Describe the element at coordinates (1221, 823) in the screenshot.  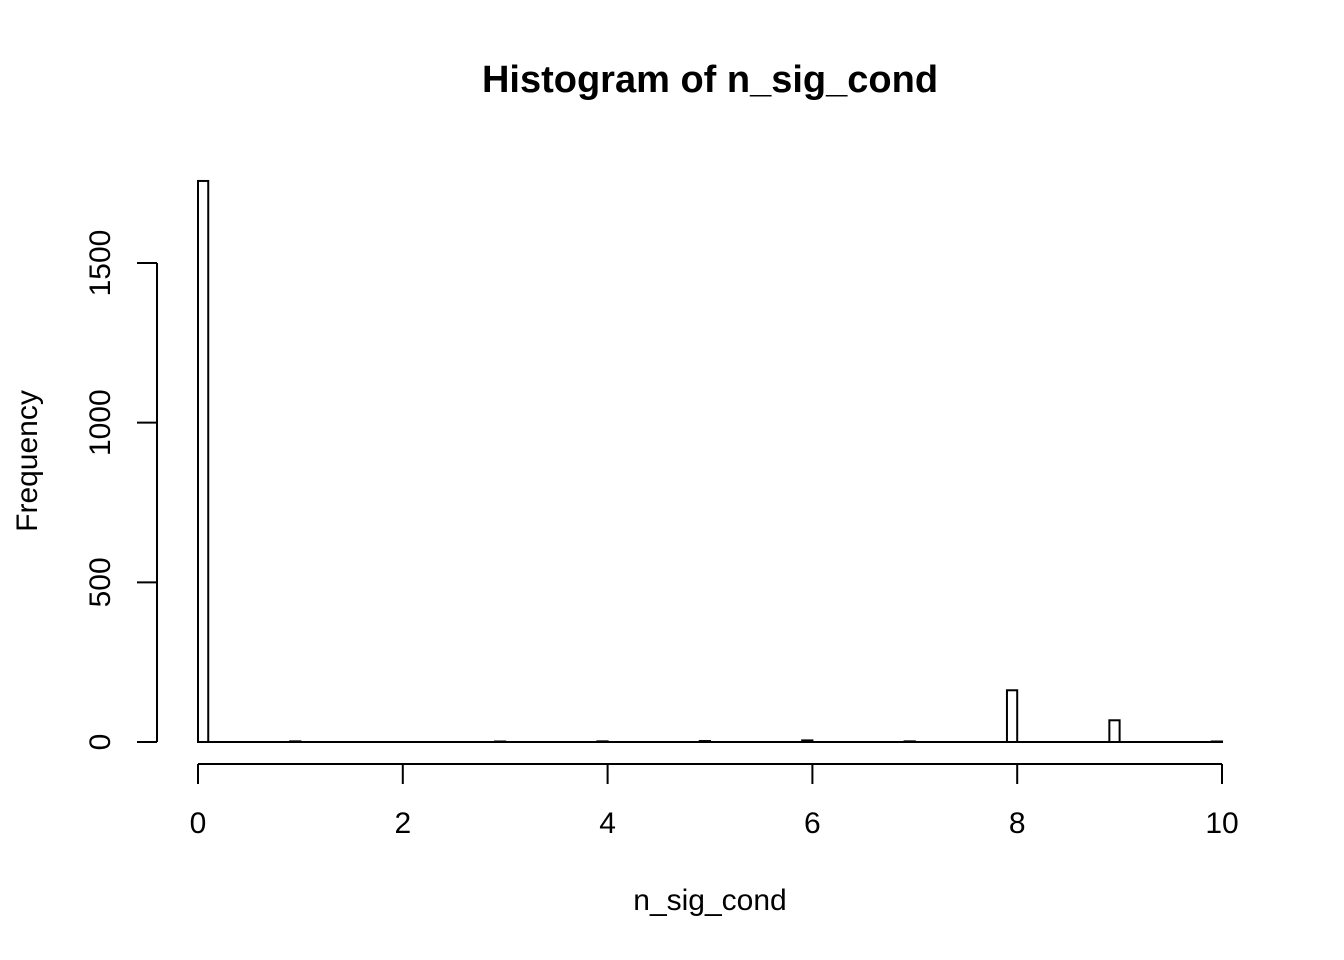
I see `x-tick-label: 10` at that location.